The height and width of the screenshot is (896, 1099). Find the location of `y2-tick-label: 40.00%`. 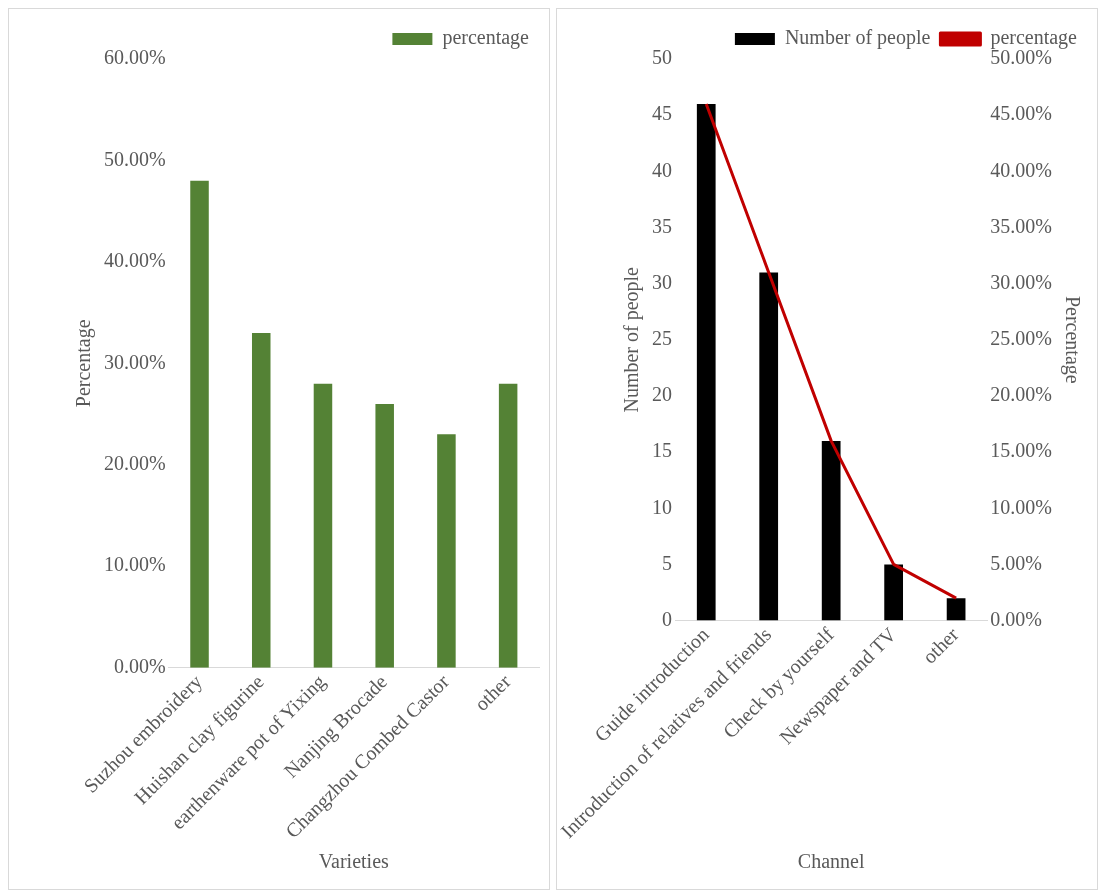

y2-tick-label: 40.00% is located at coordinates (1021, 169).